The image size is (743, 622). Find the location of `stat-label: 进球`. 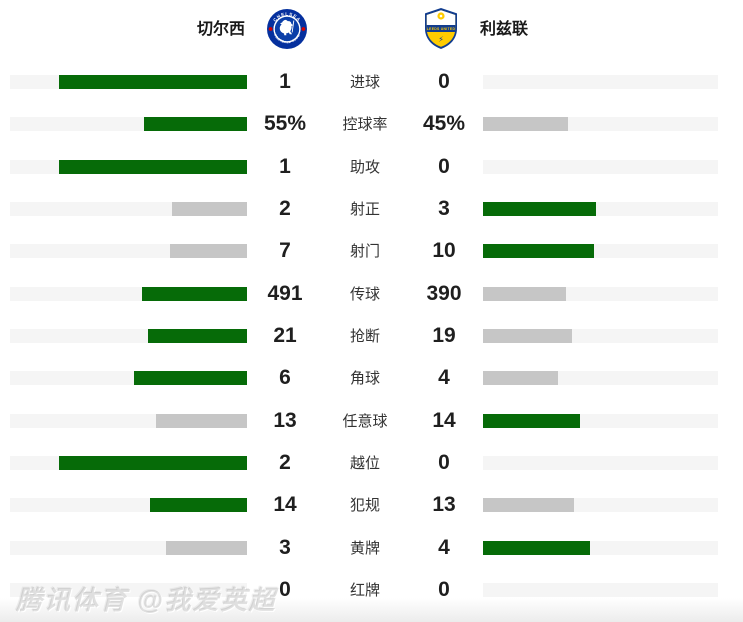

stat-label: 进球 is located at coordinates (364, 82).